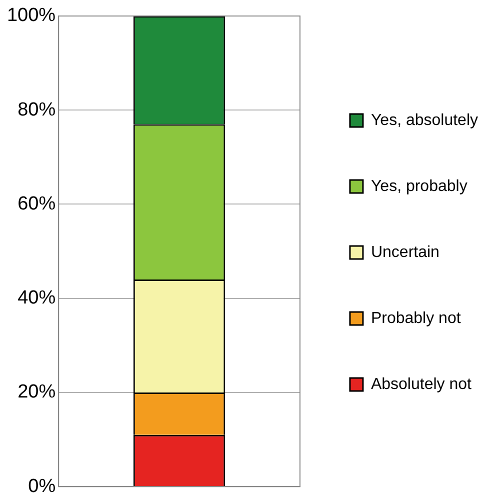 The image size is (492, 501). I want to click on y-tick-label: 60%, so click(37, 203).